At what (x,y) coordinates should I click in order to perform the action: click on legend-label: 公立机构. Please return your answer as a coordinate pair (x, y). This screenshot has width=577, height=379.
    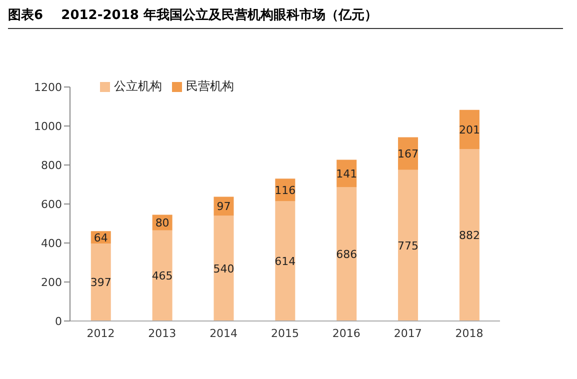
    Looking at the image, I should click on (138, 86).